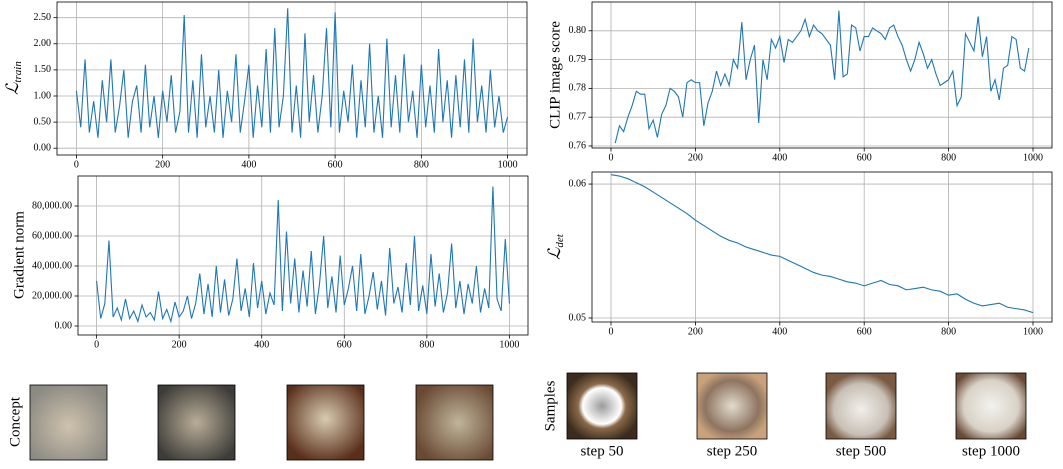 This screenshot has height=469, width=1063. I want to click on y-tick-label: 0.80, so click(578, 30).